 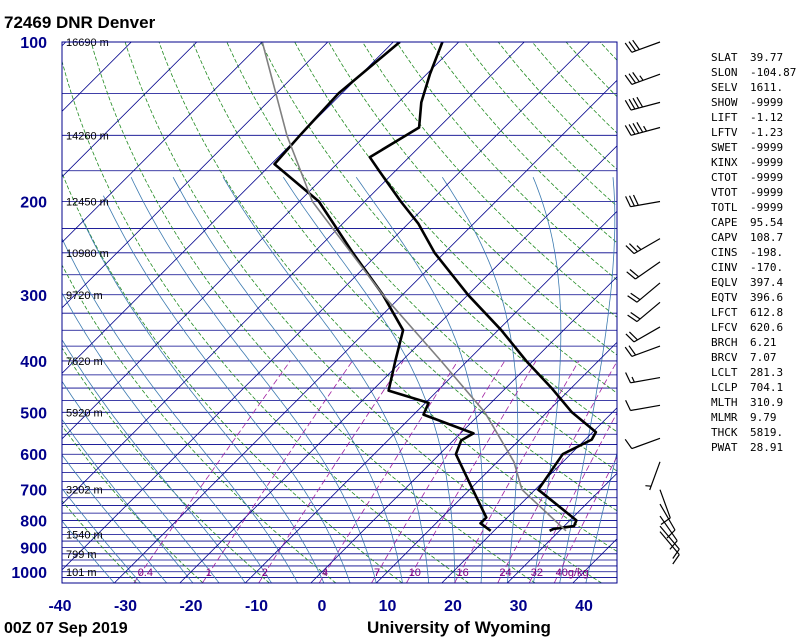 What do you see at coordinates (505, 573) in the screenshot?
I see `mixing-ratio-label: 24` at bounding box center [505, 573].